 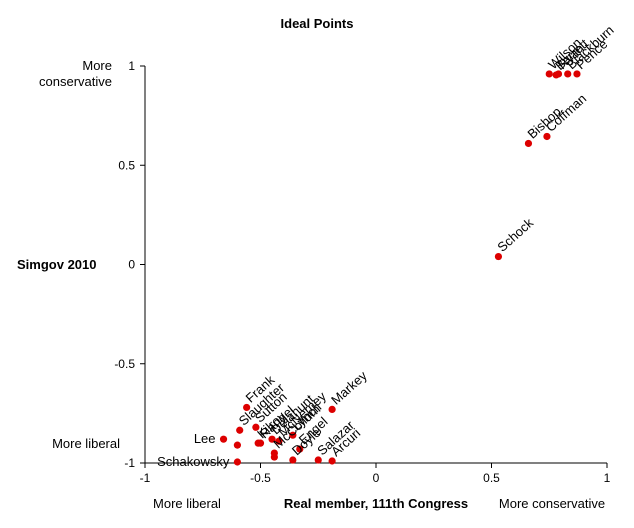 I want to click on x-tick-label: -0.5, so click(x=260, y=478).